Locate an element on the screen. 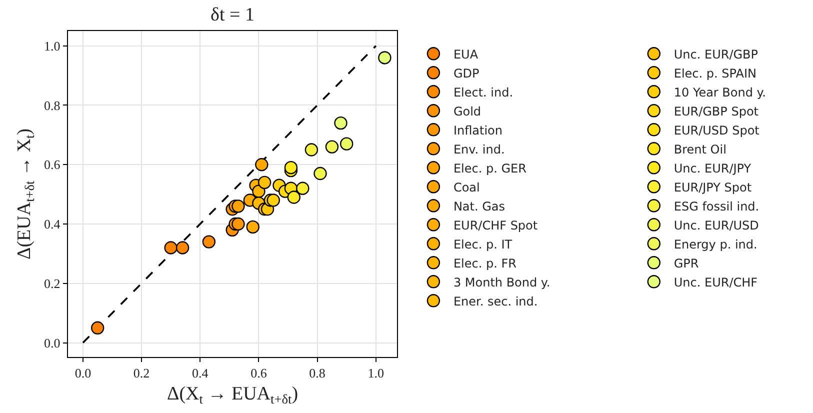 This screenshot has height=413, width=813. y-tick-label: 1.0 is located at coordinates (52, 46).